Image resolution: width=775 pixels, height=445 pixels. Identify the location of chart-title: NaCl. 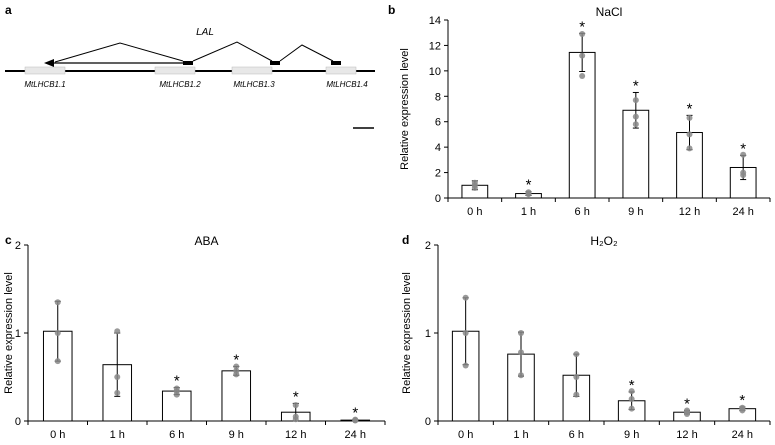
(609, 12).